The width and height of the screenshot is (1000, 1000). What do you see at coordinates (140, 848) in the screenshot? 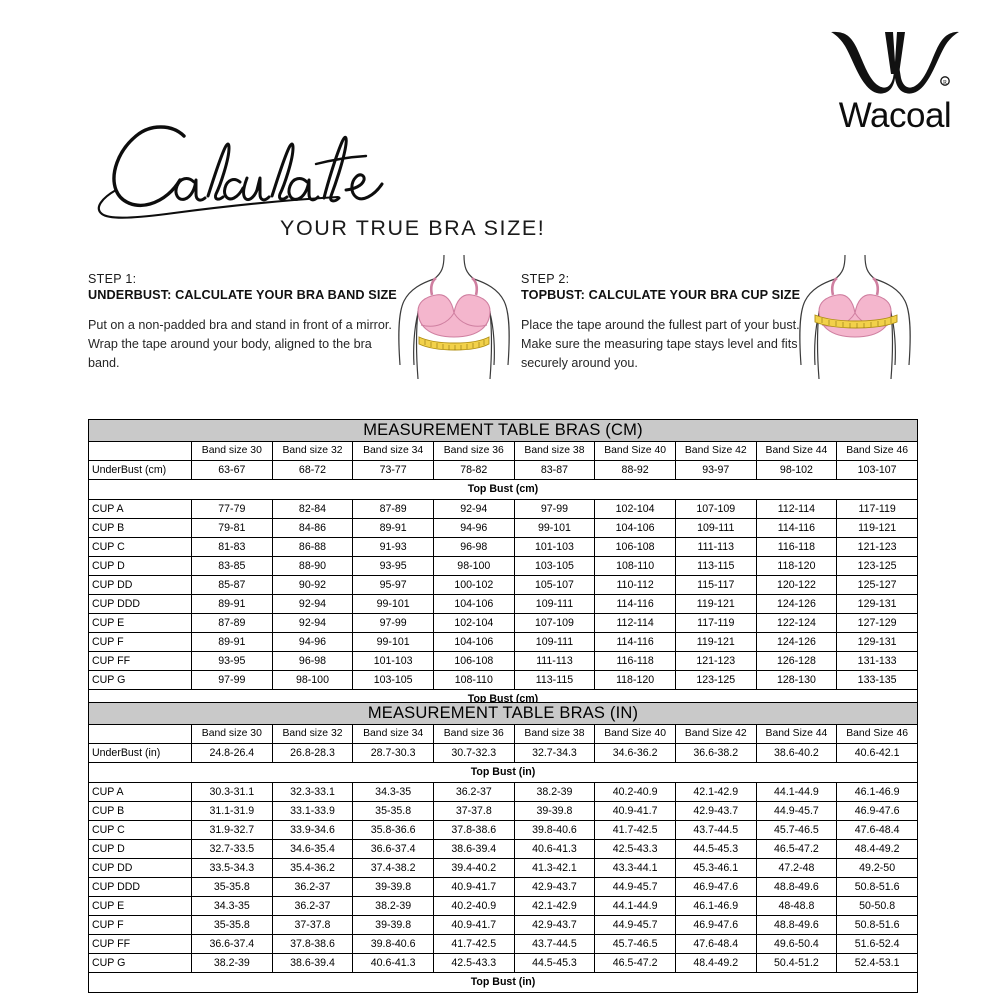
I see `cup-label: CUP D` at bounding box center [140, 848].